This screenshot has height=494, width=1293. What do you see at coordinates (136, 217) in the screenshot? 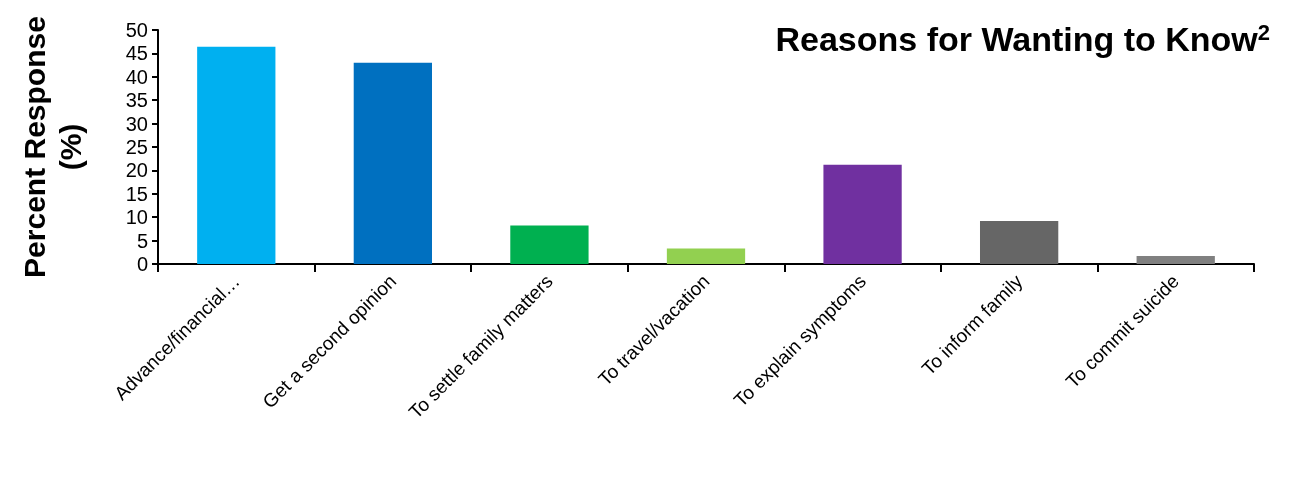
I see `y-tick-label: 10` at bounding box center [136, 217].